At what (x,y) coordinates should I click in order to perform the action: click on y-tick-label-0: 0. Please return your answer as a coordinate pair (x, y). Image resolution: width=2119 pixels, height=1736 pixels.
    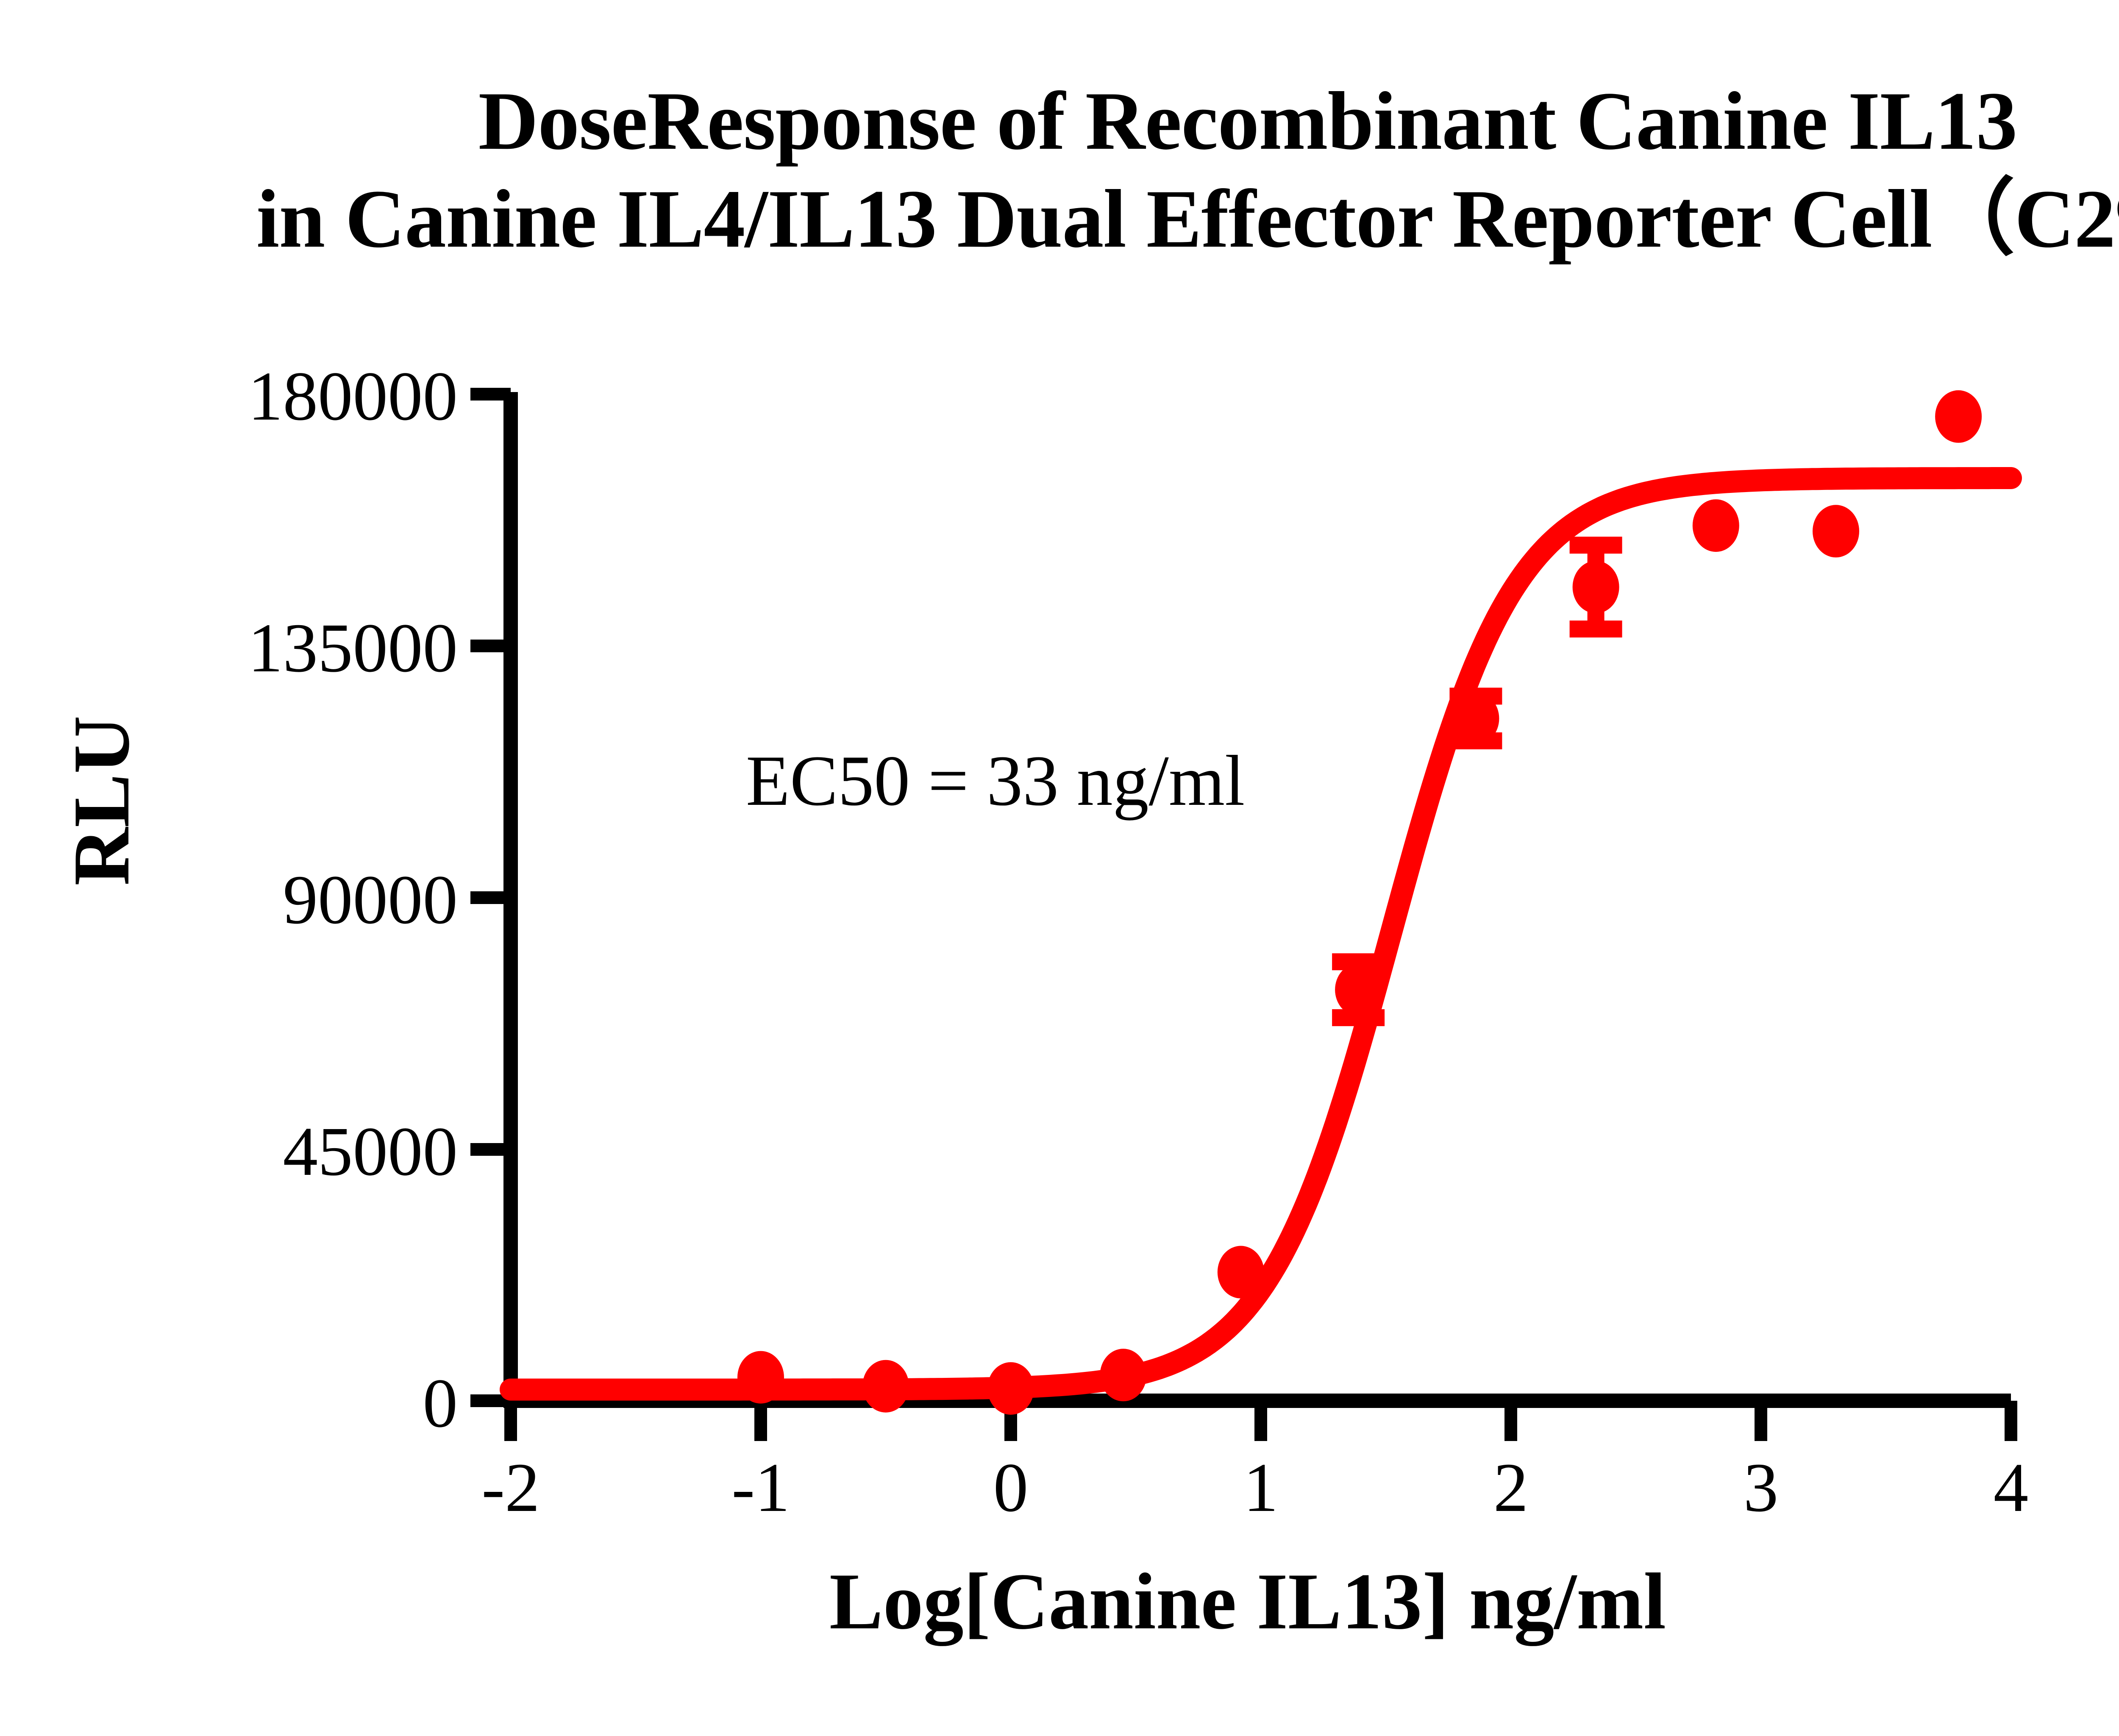
    Looking at the image, I should click on (440, 1403).